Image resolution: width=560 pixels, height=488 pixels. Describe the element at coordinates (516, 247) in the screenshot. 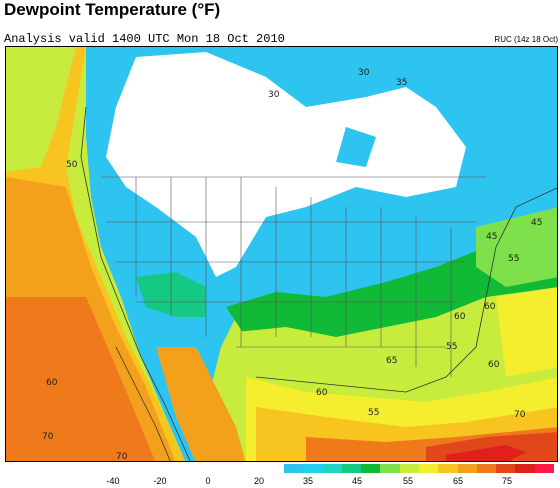

I see `atlantic-moist-region` at that location.